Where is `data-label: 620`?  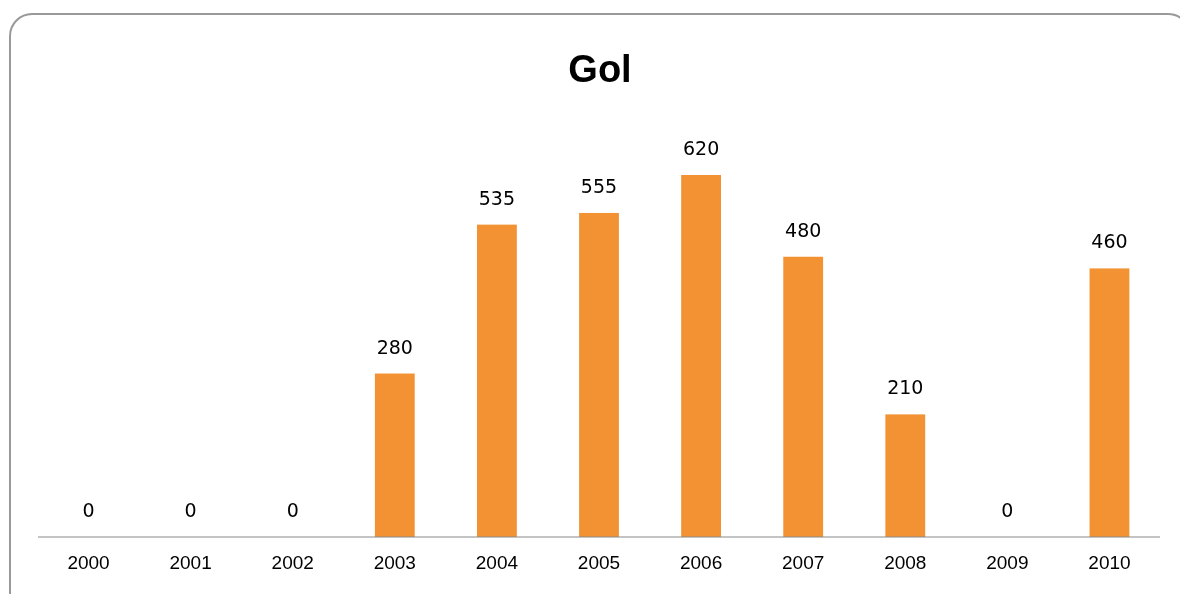 data-label: 620 is located at coordinates (701, 148).